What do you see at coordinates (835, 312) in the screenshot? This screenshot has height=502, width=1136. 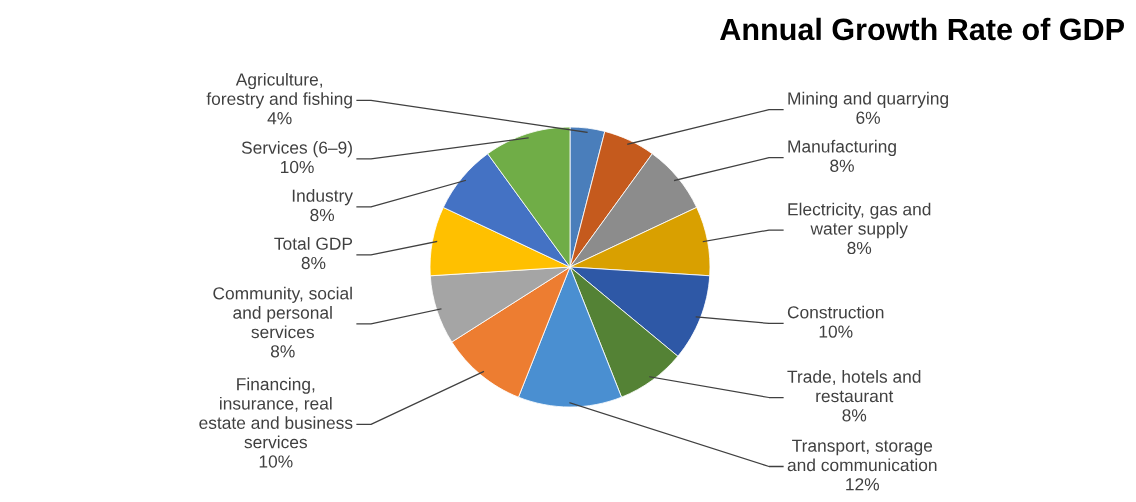 I see `slice-label: Construction` at bounding box center [835, 312].